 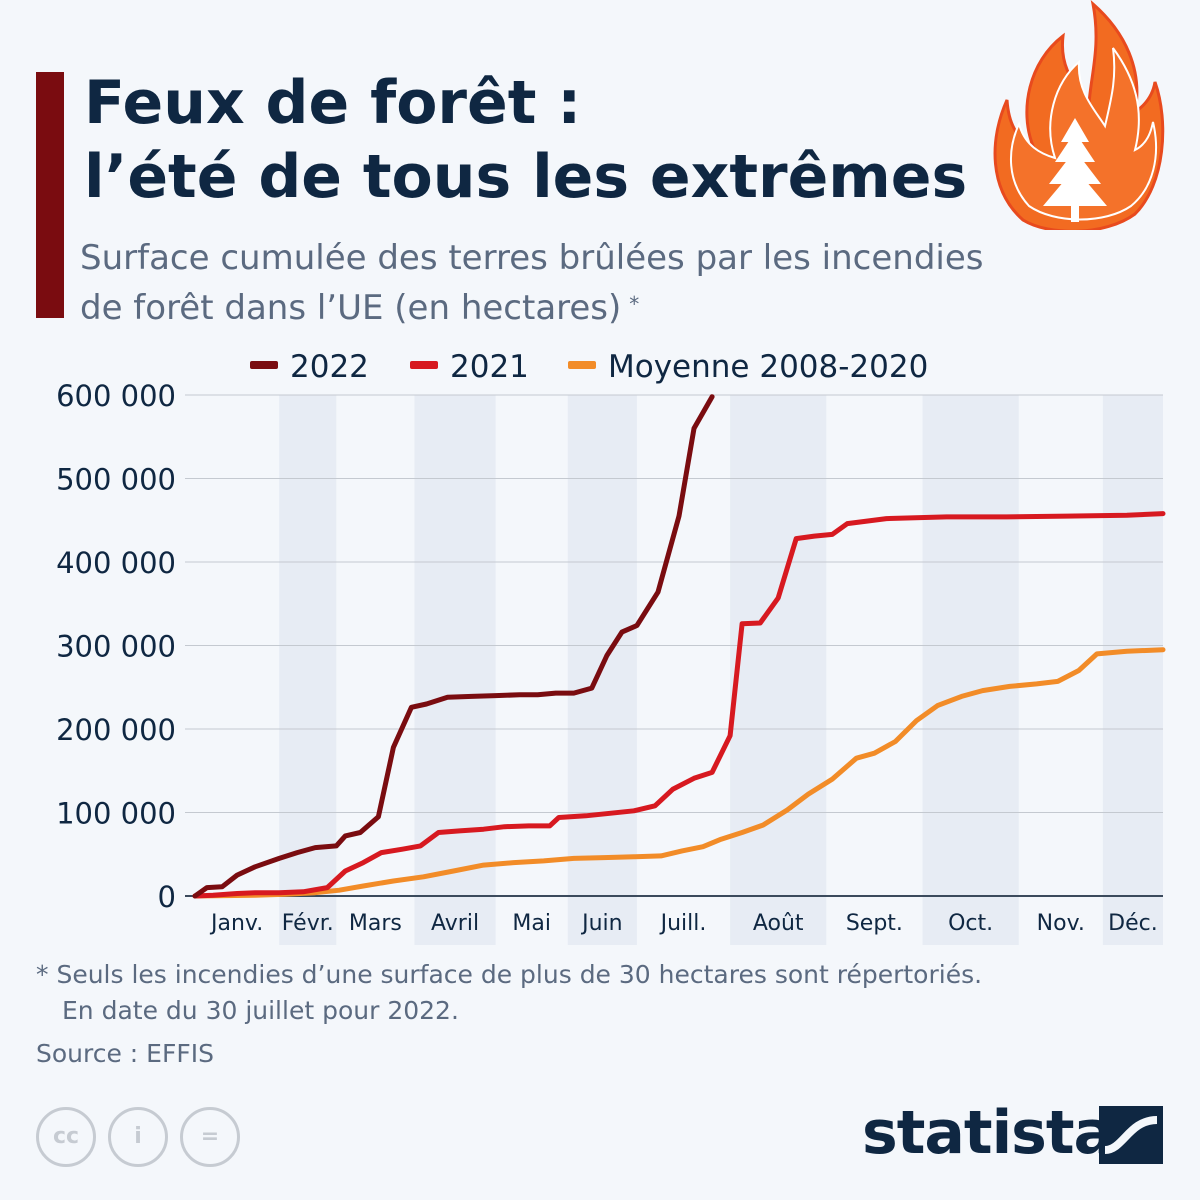 What do you see at coordinates (778, 923) in the screenshot?
I see `x-tick-label: Août` at bounding box center [778, 923].